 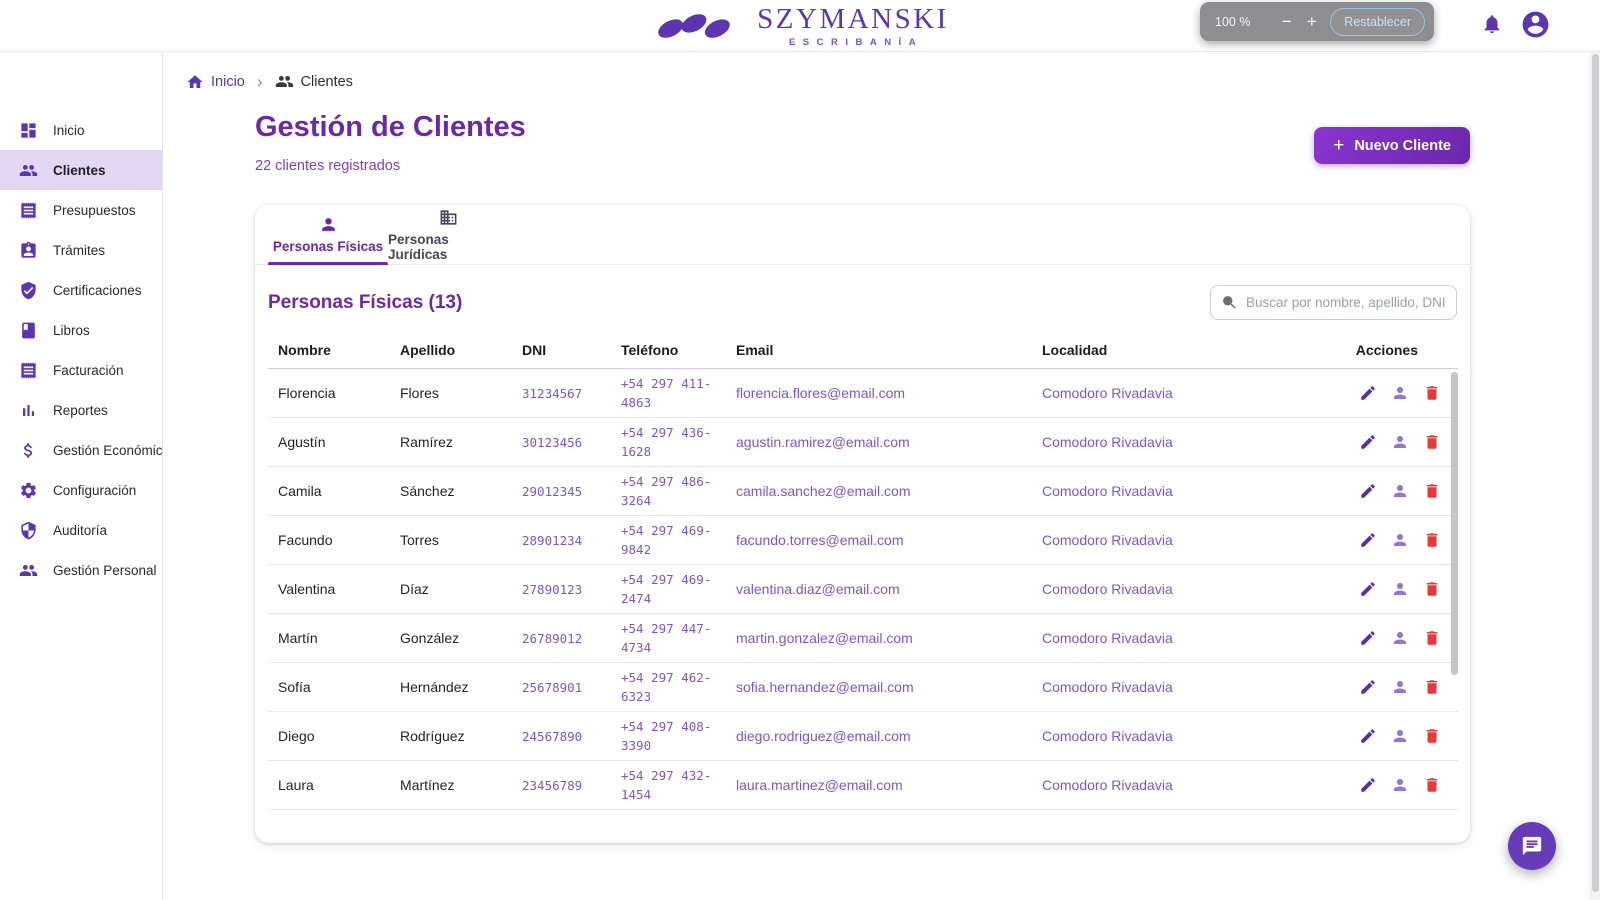 I want to click on tab-personas-fisicas: Personas Físicas, so click(x=328, y=235).